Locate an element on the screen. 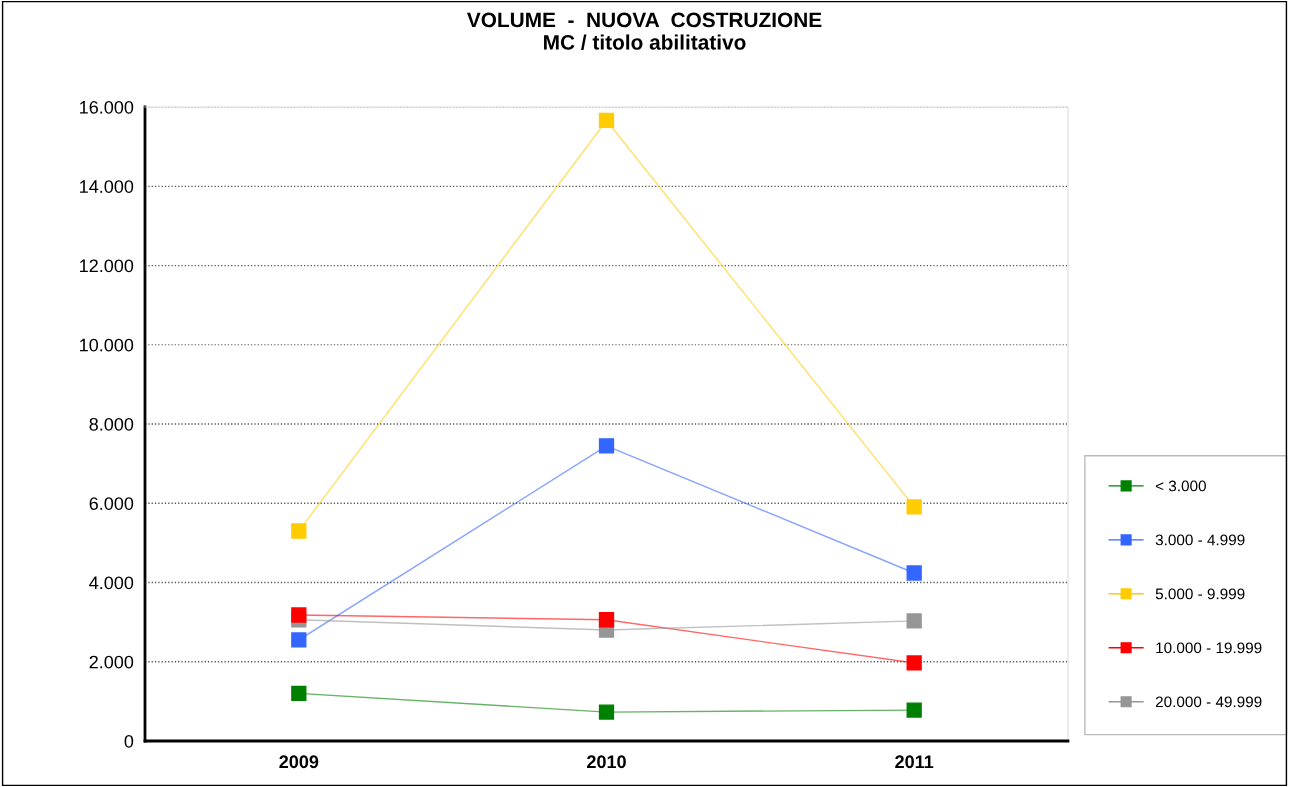 The image size is (1289, 787). x-tick-label: 2010 is located at coordinates (606, 762).